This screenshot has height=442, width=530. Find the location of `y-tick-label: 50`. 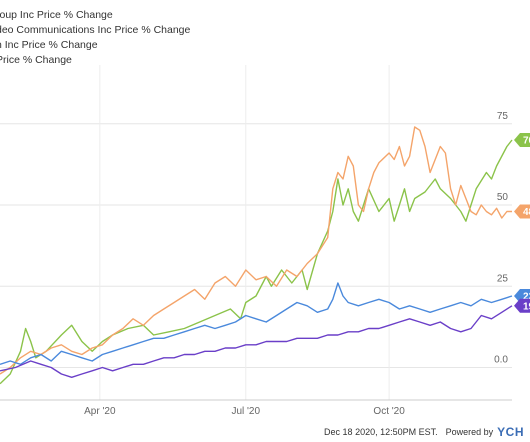

y-tick-label: 50 is located at coordinates (503, 197).